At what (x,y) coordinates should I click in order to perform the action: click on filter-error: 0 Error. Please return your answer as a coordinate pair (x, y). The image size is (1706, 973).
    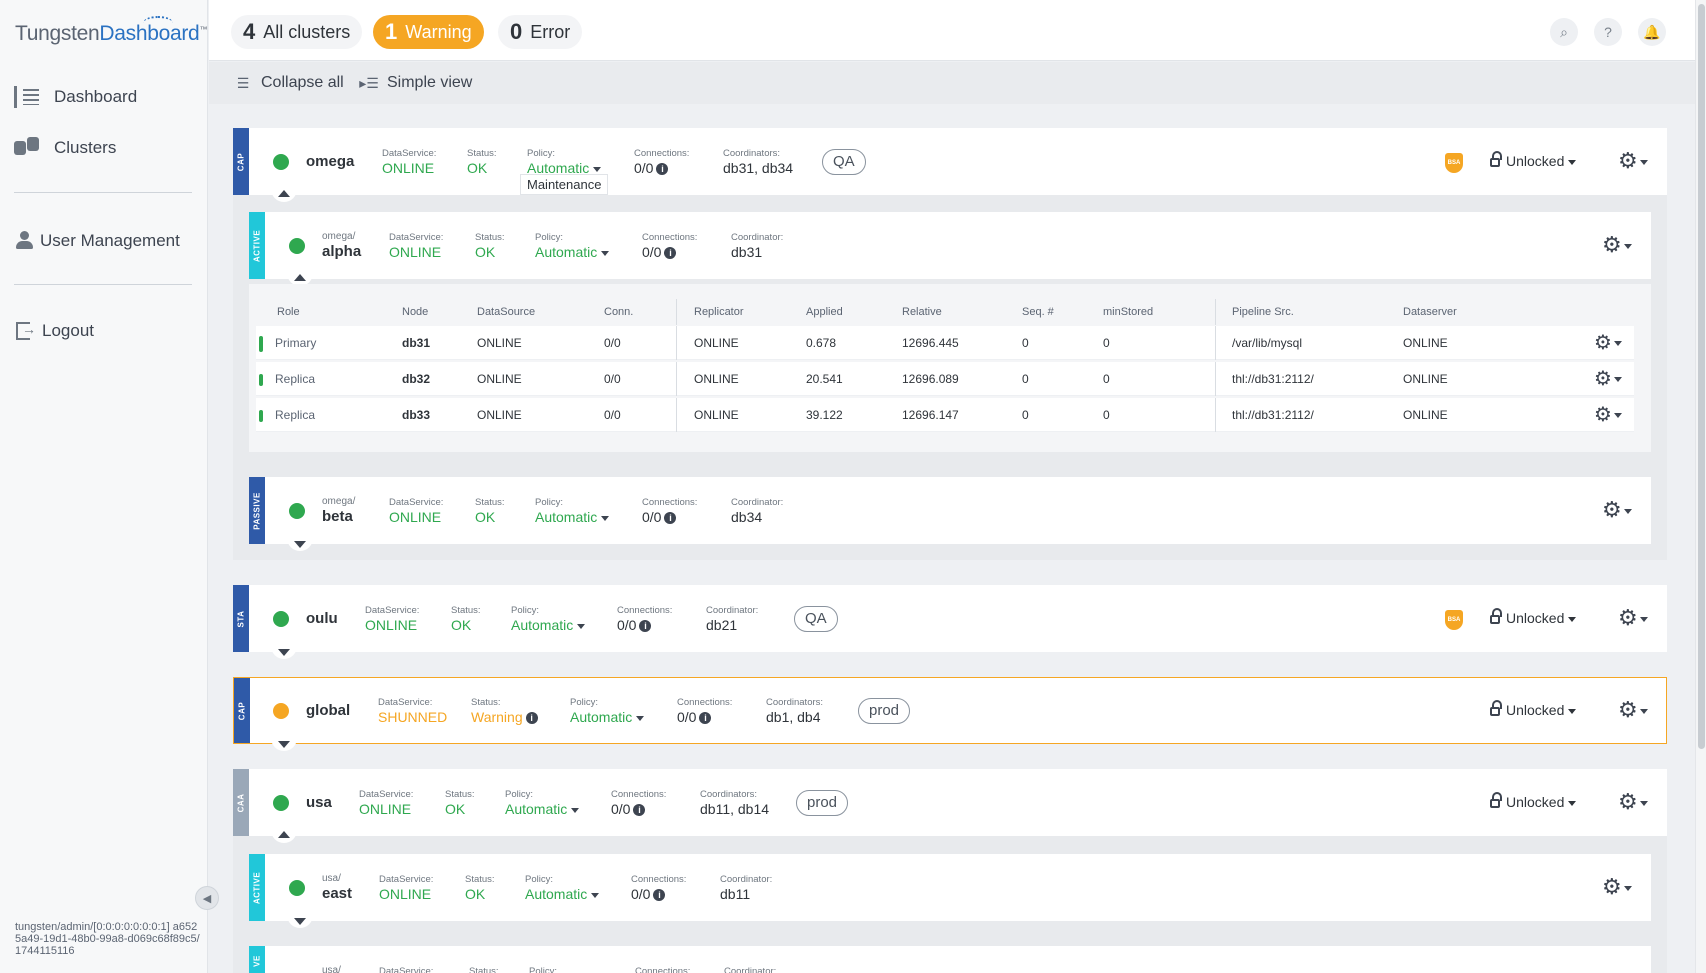
    Looking at the image, I should click on (540, 32).